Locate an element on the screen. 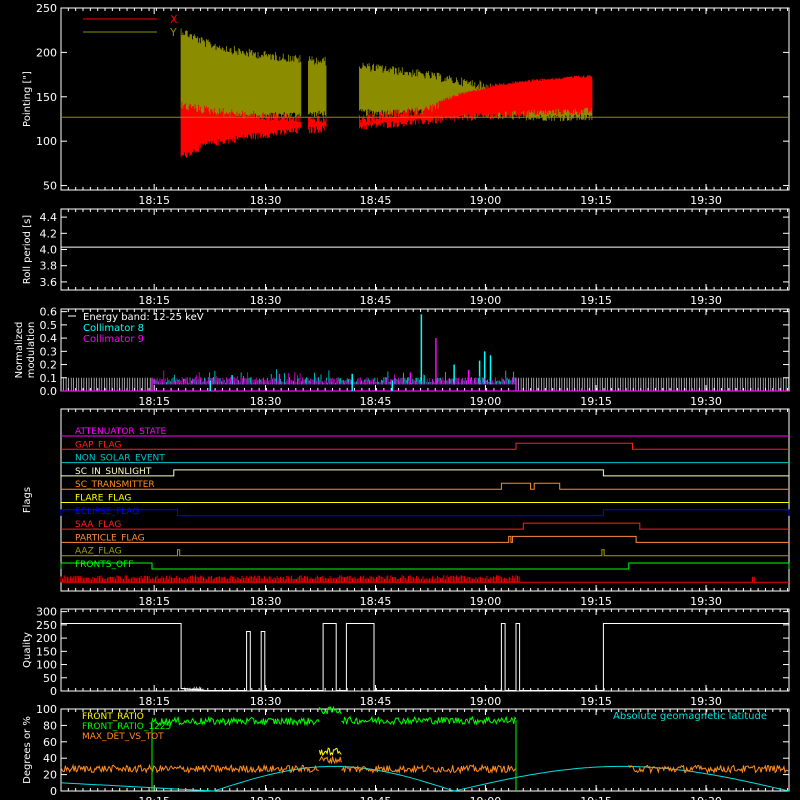 The width and height of the screenshot is (800, 800). y-axis-label: Degrees or % is located at coordinates (27, 750).